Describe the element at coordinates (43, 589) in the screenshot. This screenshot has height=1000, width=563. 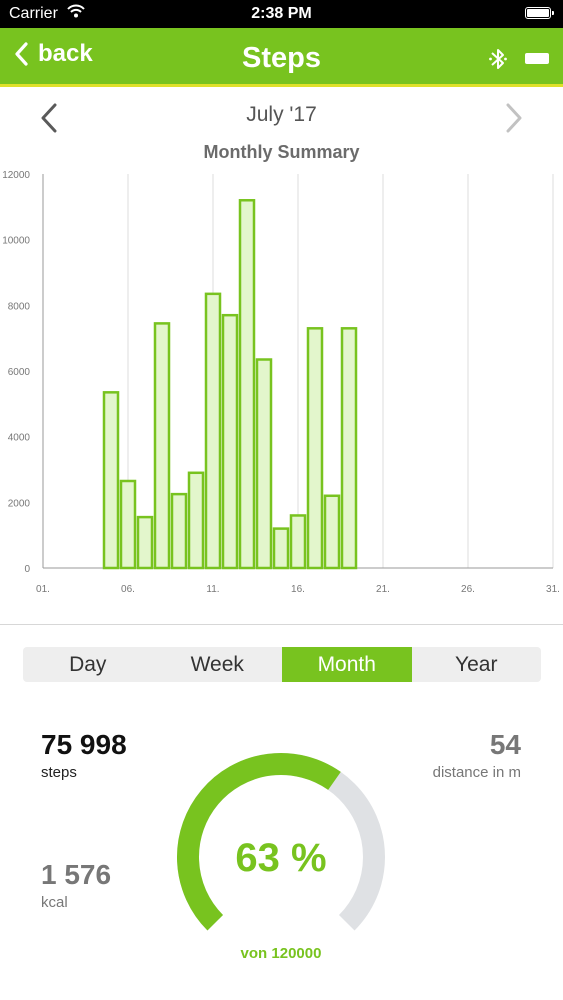
I see `x-tick-label: 01.` at that location.